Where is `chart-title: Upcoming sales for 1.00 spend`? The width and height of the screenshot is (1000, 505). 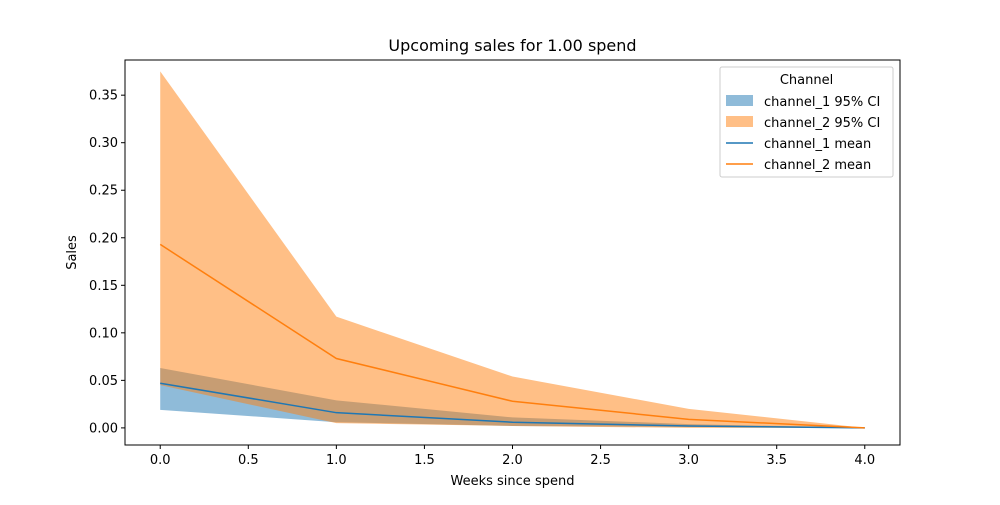 chart-title: Upcoming sales for 1.00 spend is located at coordinates (512, 45).